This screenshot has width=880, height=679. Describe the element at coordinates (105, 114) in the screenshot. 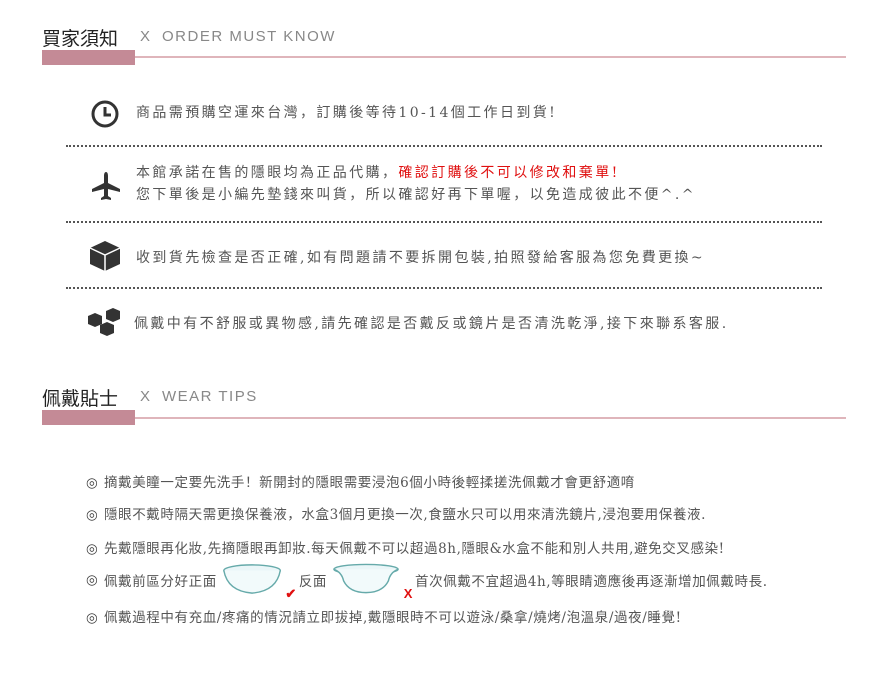

I see `clock-icon` at that location.